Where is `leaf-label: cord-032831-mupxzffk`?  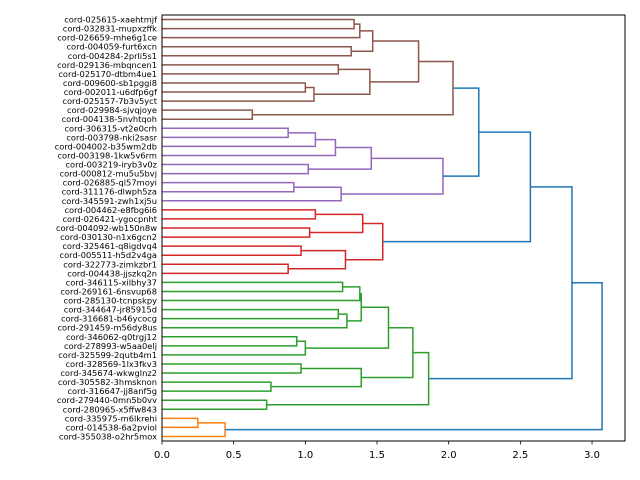 leaf-label: cord-032831-mupxzffk is located at coordinates (110, 29).